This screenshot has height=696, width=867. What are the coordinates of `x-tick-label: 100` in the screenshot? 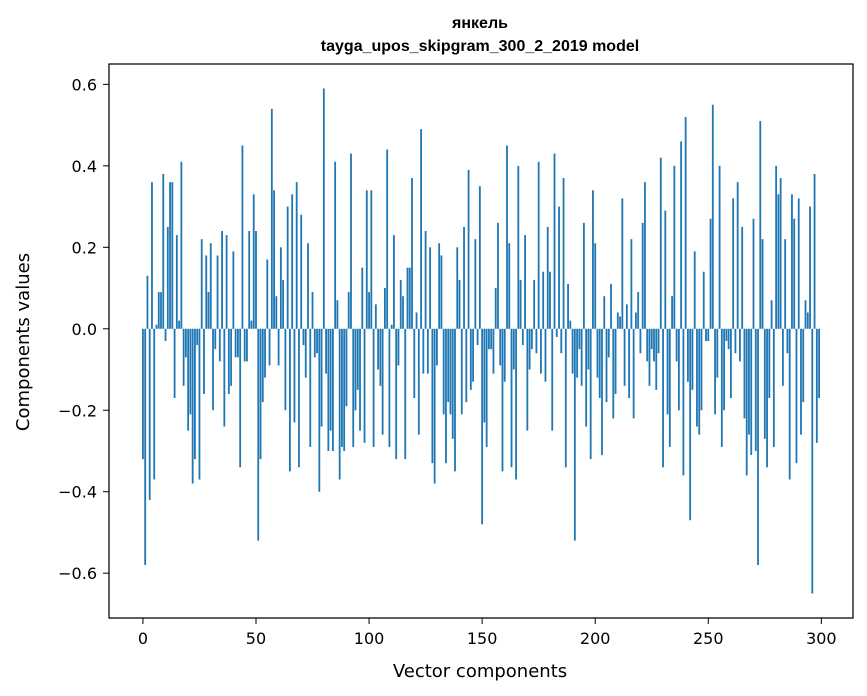 It's located at (369, 638).